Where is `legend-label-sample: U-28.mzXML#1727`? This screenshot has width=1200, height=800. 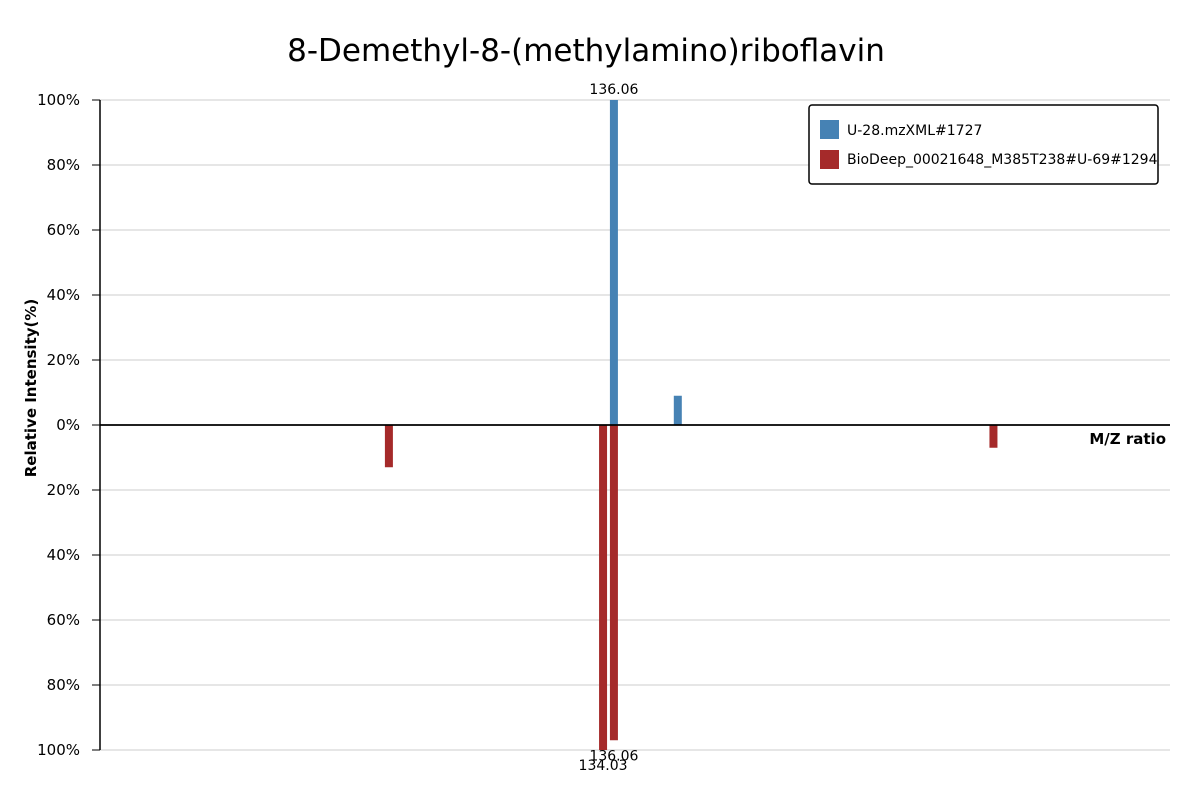
legend-label-sample: U-28.mzXML#1727 is located at coordinates (914, 131).